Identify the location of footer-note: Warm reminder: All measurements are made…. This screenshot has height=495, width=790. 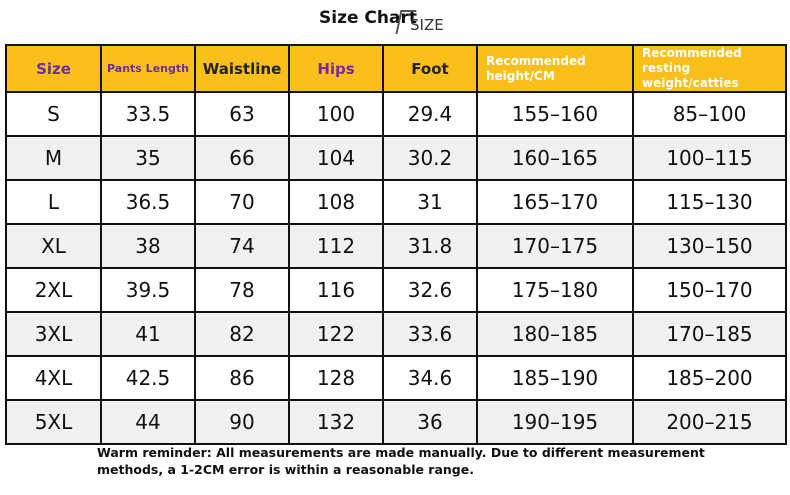
(401, 461).